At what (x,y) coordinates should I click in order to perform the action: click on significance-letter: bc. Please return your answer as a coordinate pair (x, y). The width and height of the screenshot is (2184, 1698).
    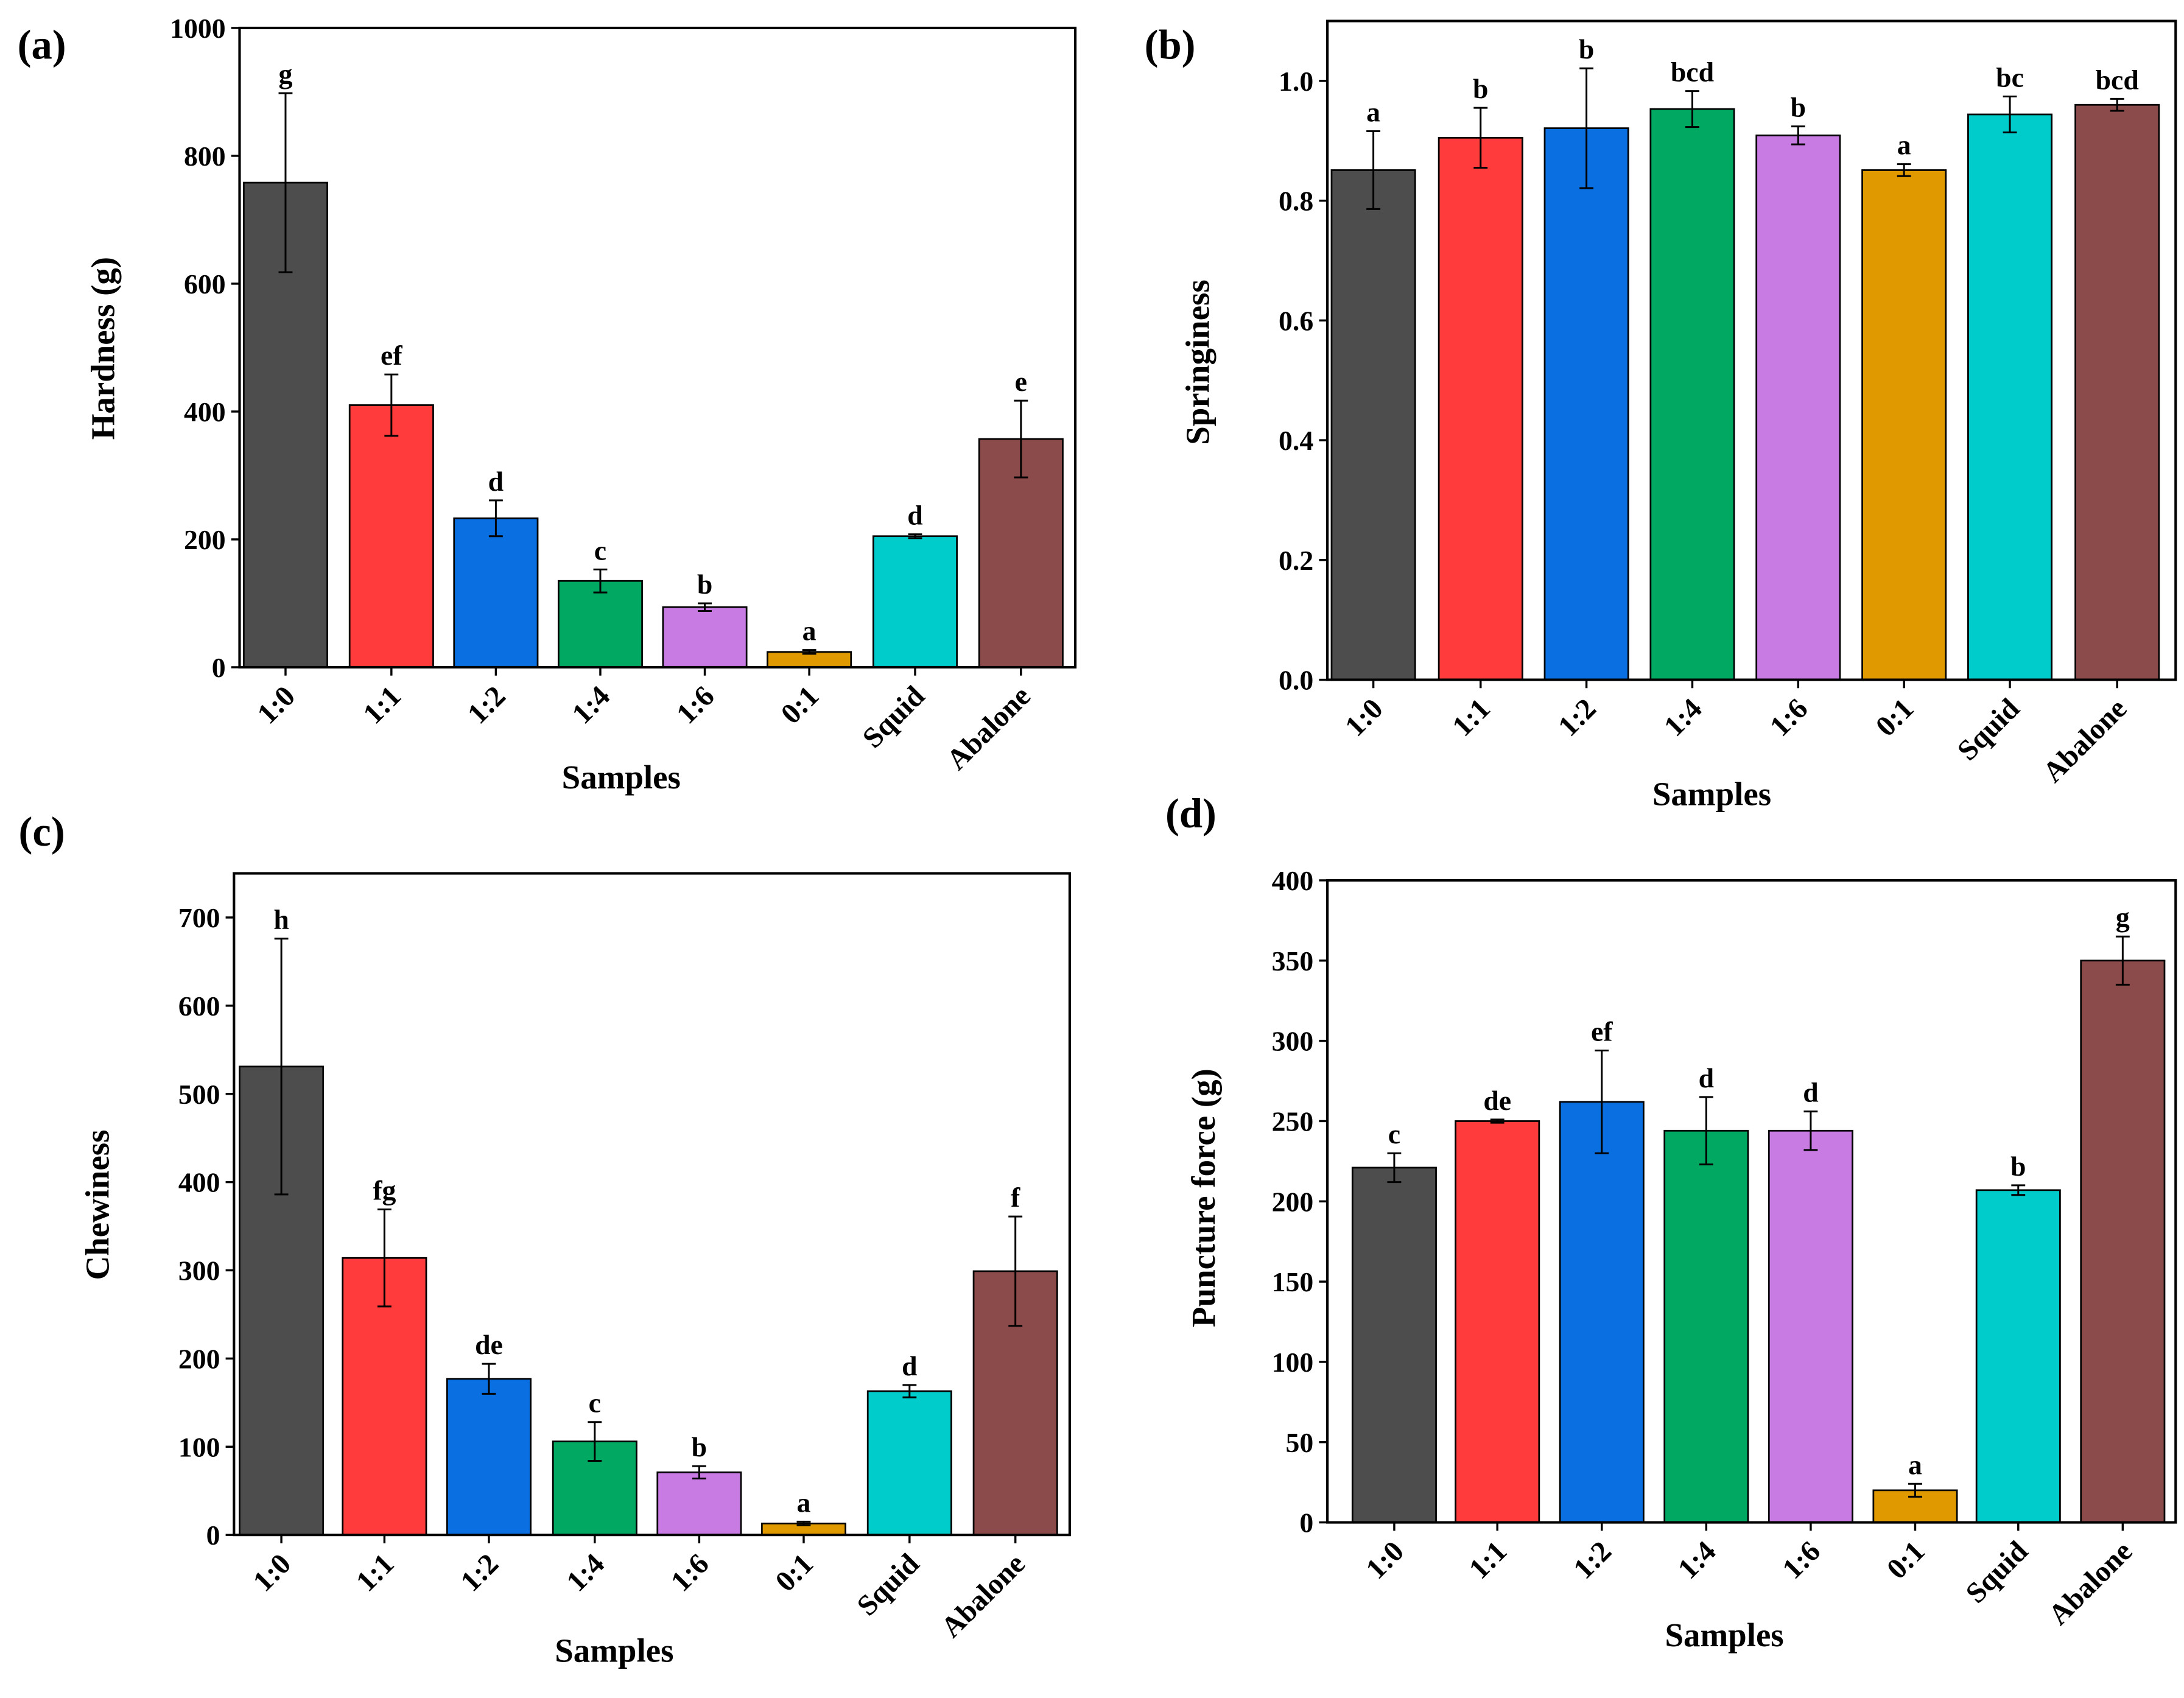
    Looking at the image, I should click on (2010, 77).